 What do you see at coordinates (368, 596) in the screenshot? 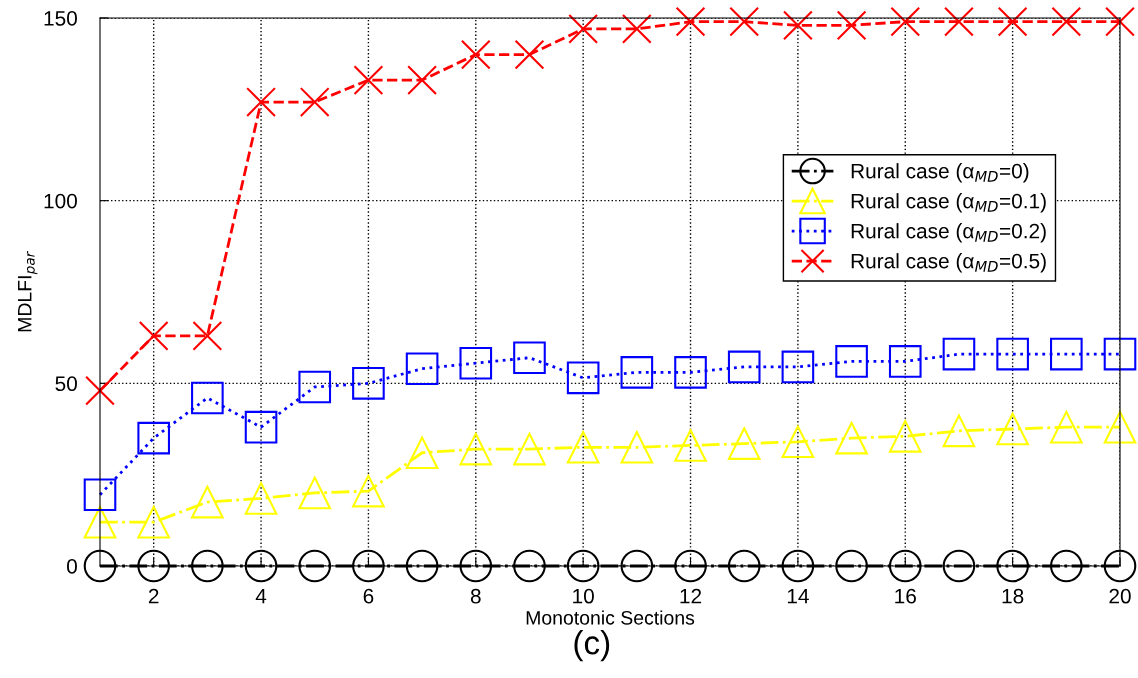
I see `x-tick-label: 6` at bounding box center [368, 596].